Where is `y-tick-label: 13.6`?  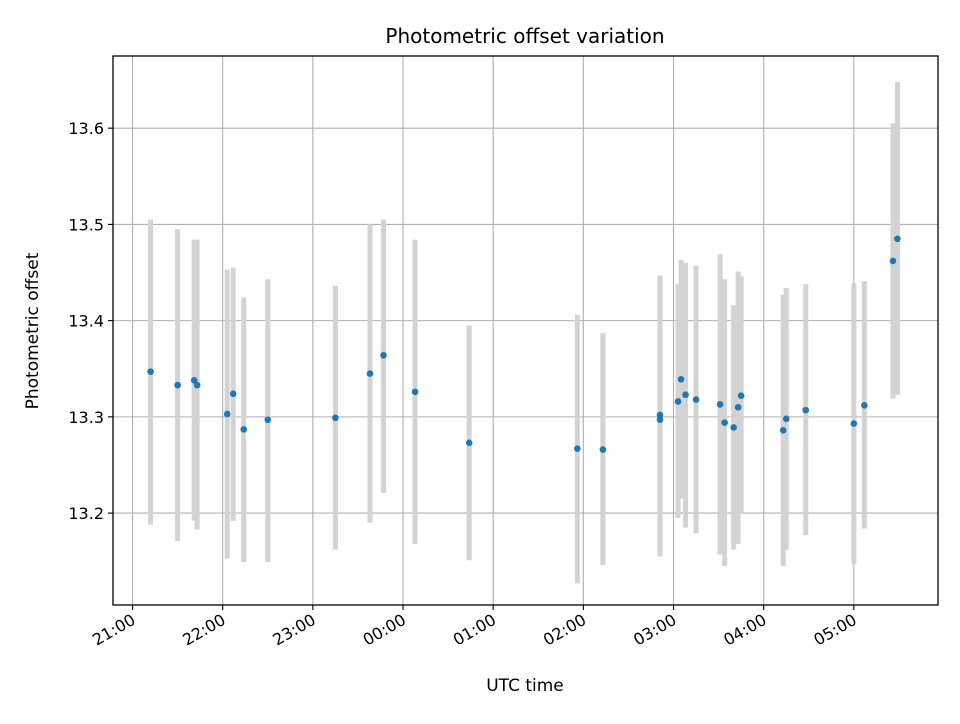
y-tick-label: 13.6 is located at coordinates (86, 128).